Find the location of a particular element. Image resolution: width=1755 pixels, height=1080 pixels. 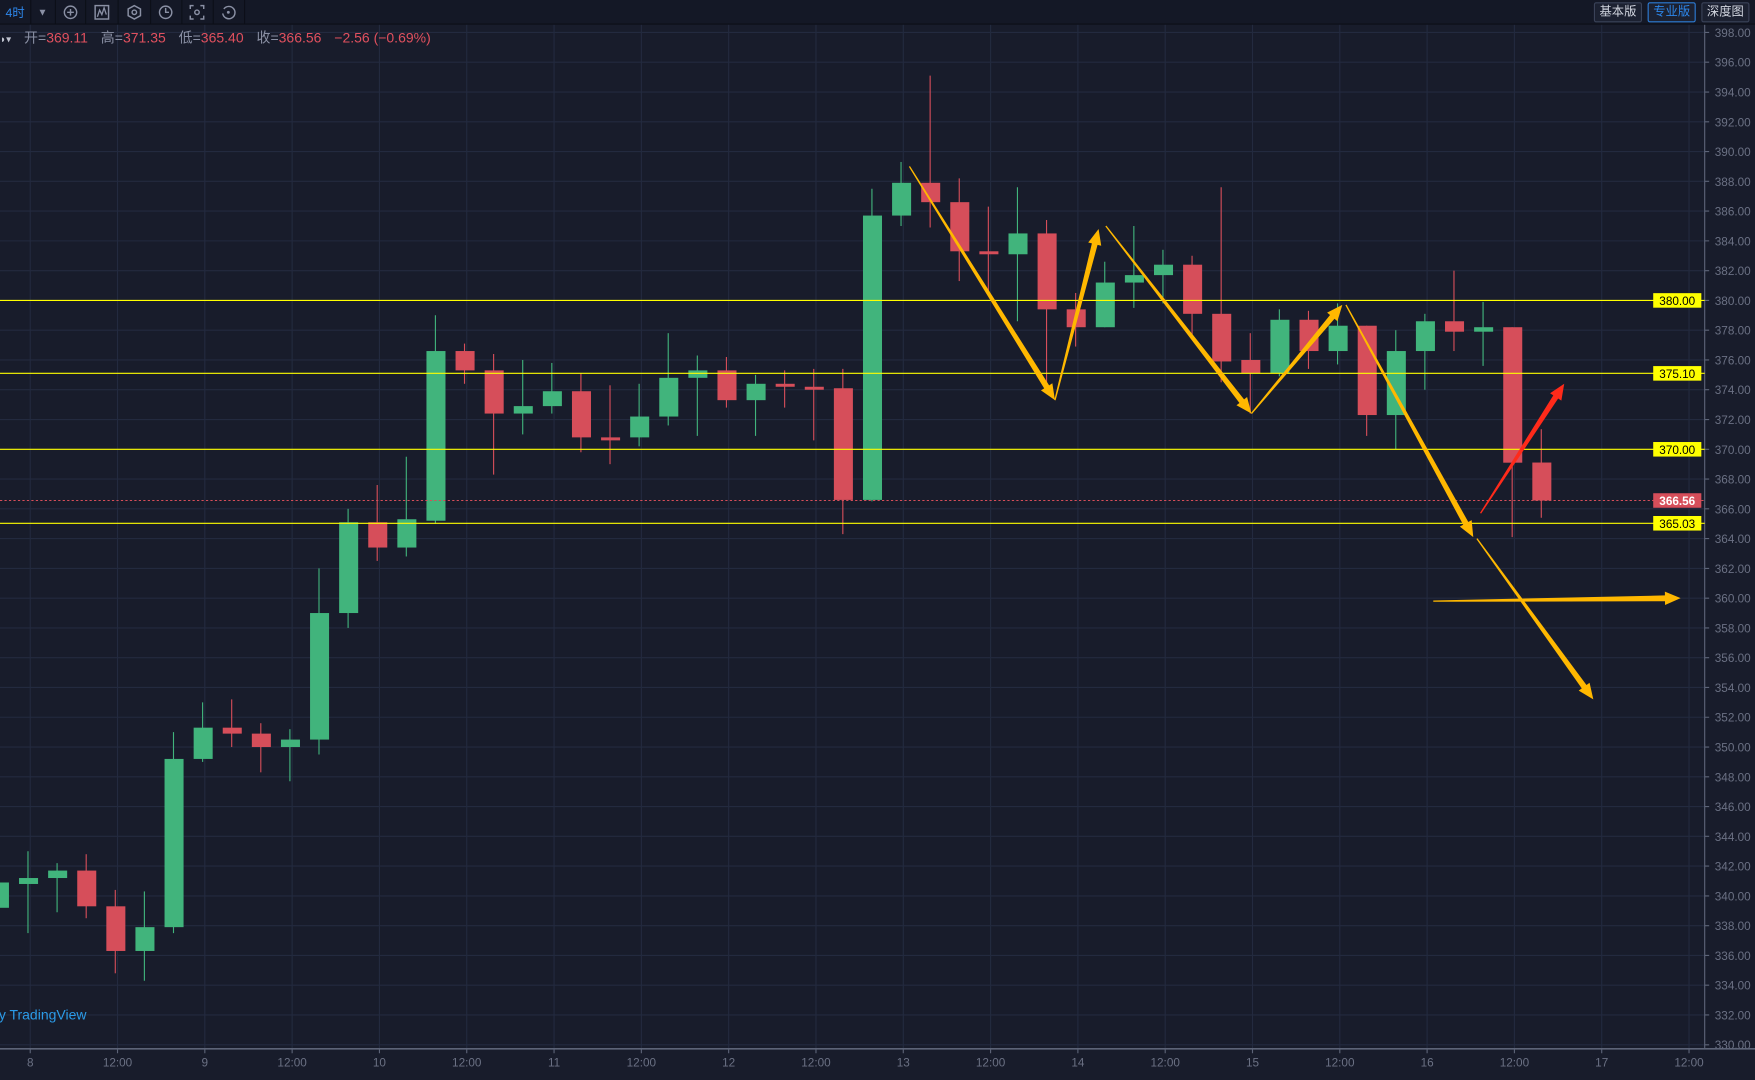

red-trend-arrow is located at coordinates (1522, 448).